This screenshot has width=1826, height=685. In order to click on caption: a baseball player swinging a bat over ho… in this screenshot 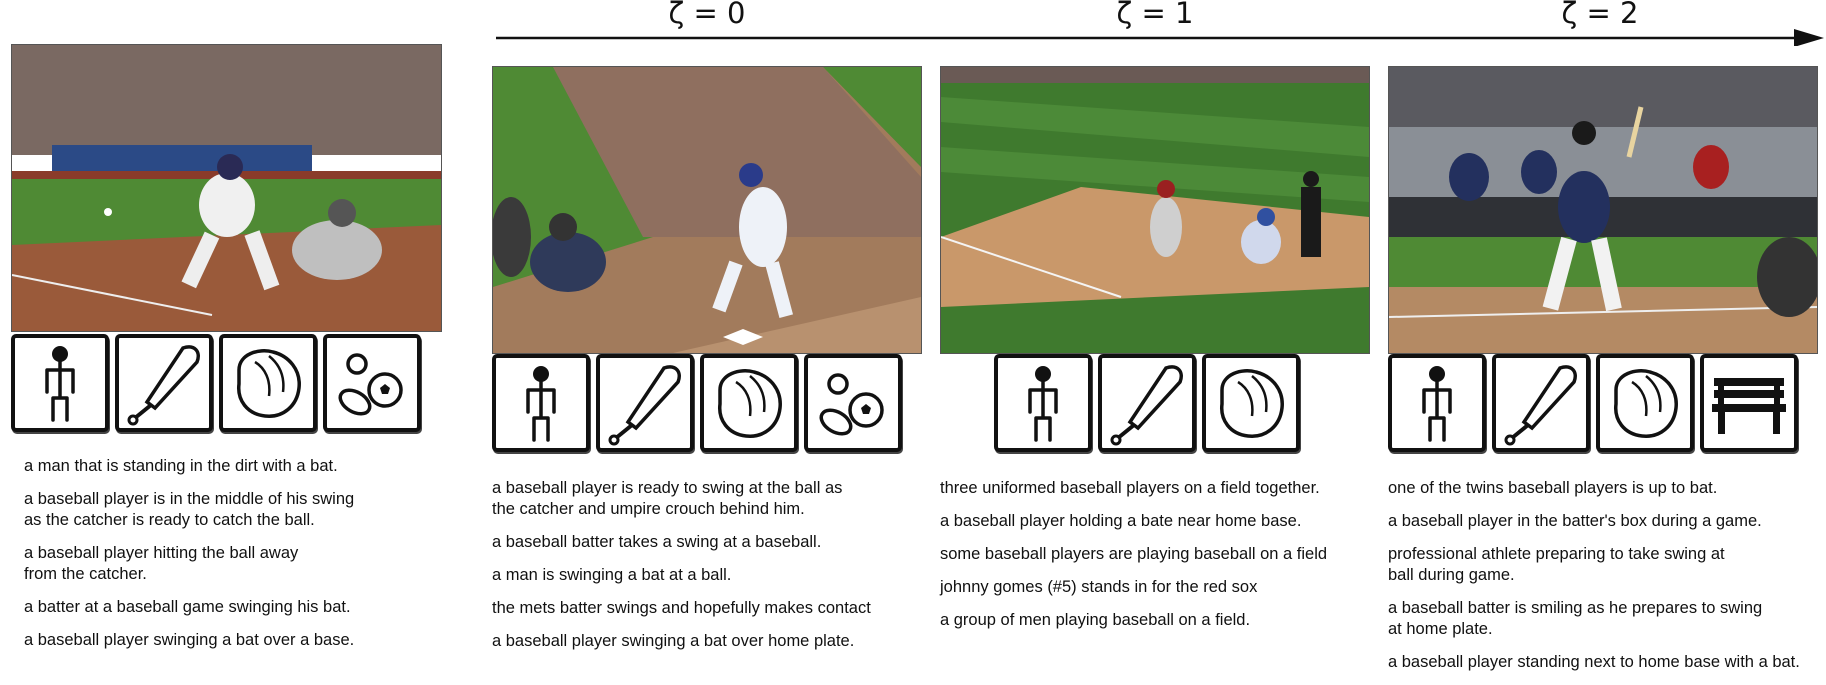, I will do `click(673, 641)`.